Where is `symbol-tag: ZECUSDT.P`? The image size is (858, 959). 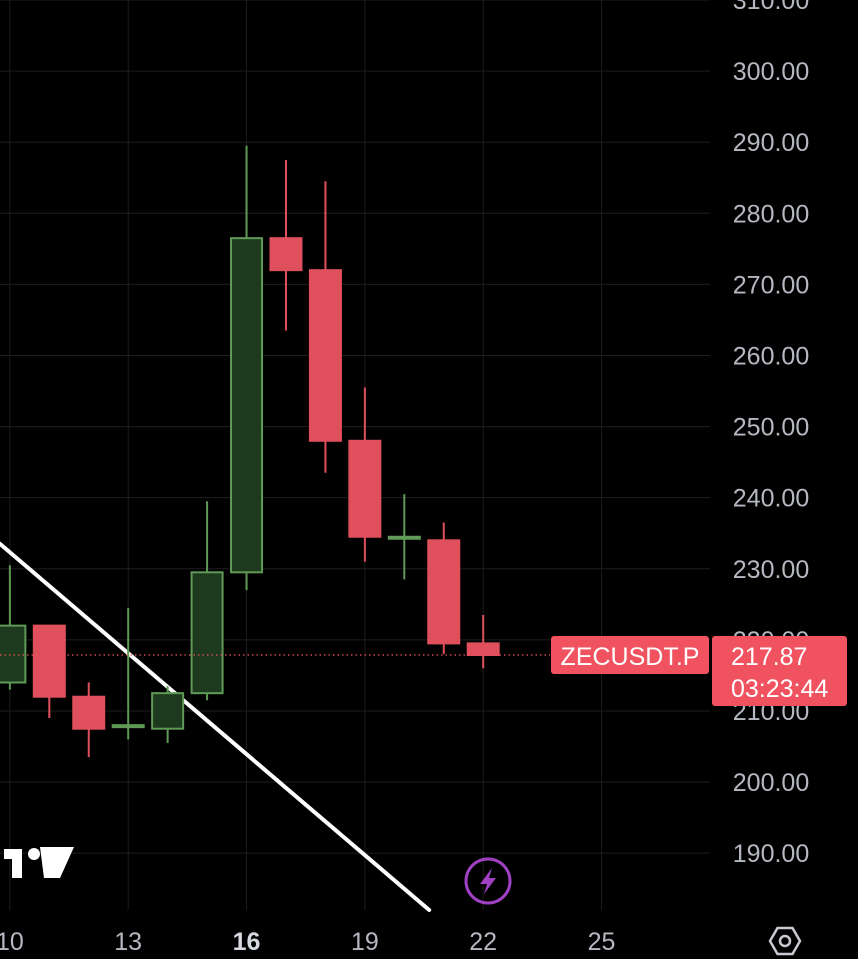
symbol-tag: ZECUSDT.P is located at coordinates (630, 655).